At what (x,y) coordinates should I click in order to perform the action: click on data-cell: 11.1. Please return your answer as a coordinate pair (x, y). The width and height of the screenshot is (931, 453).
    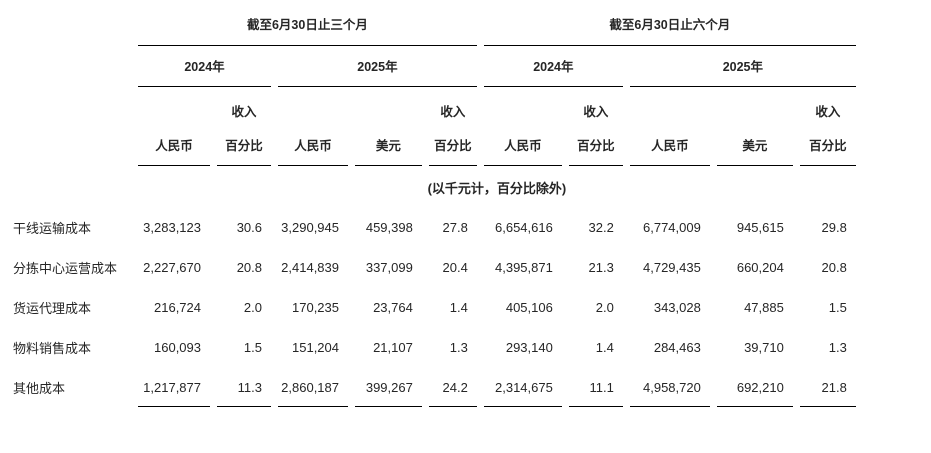
    Looking at the image, I should click on (595, 387).